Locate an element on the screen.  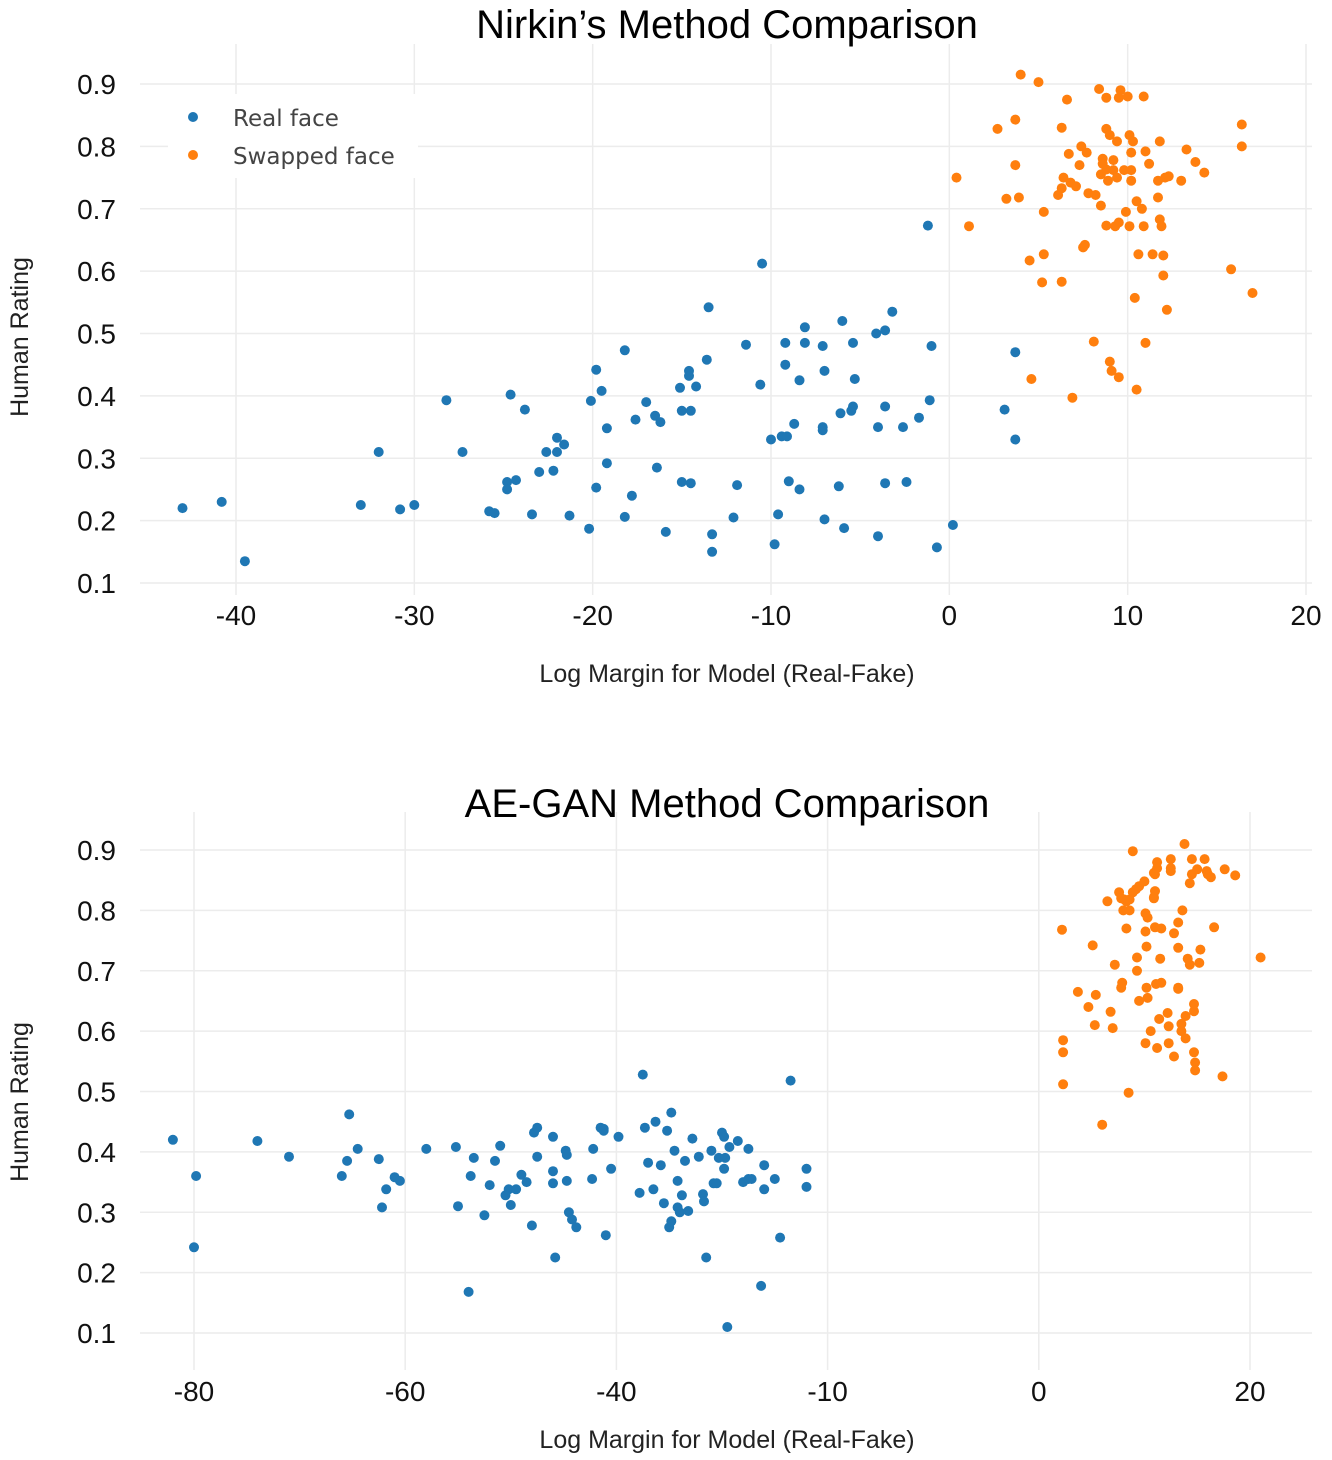
x-tick-label: 0 is located at coordinates (950, 615).